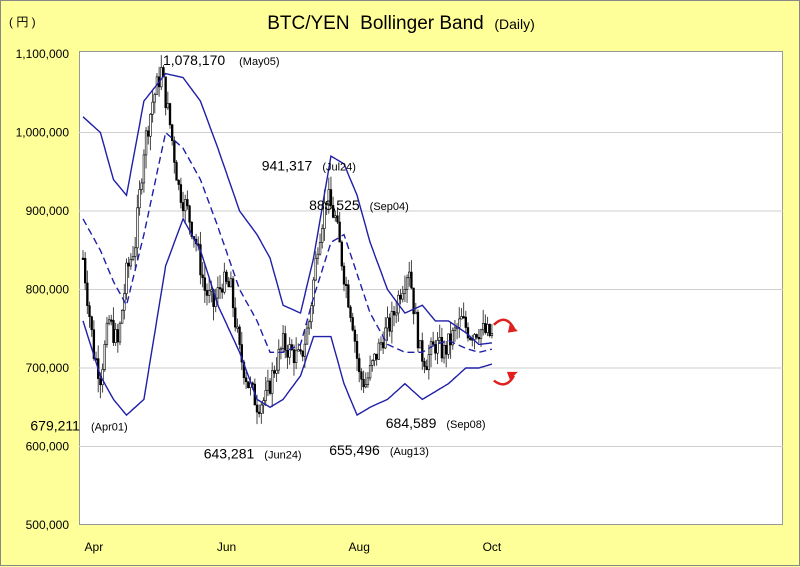  Describe the element at coordinates (109, 427) in the screenshot. I see `annotation-date: (Apr01)` at that location.